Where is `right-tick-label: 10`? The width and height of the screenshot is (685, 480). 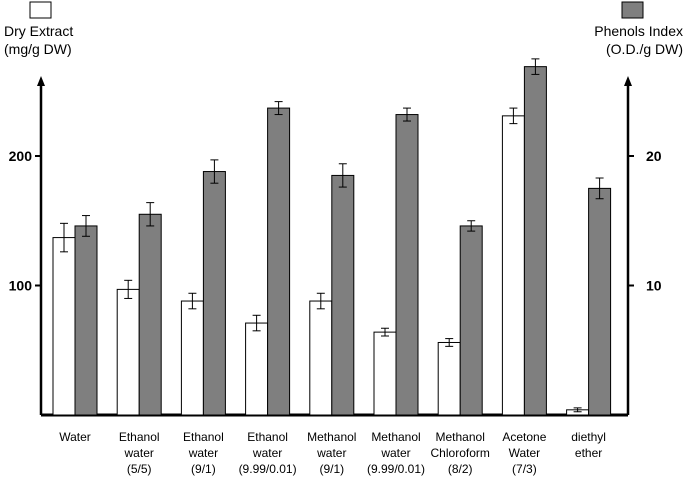
right-tick-label: 10 is located at coordinates (654, 286).